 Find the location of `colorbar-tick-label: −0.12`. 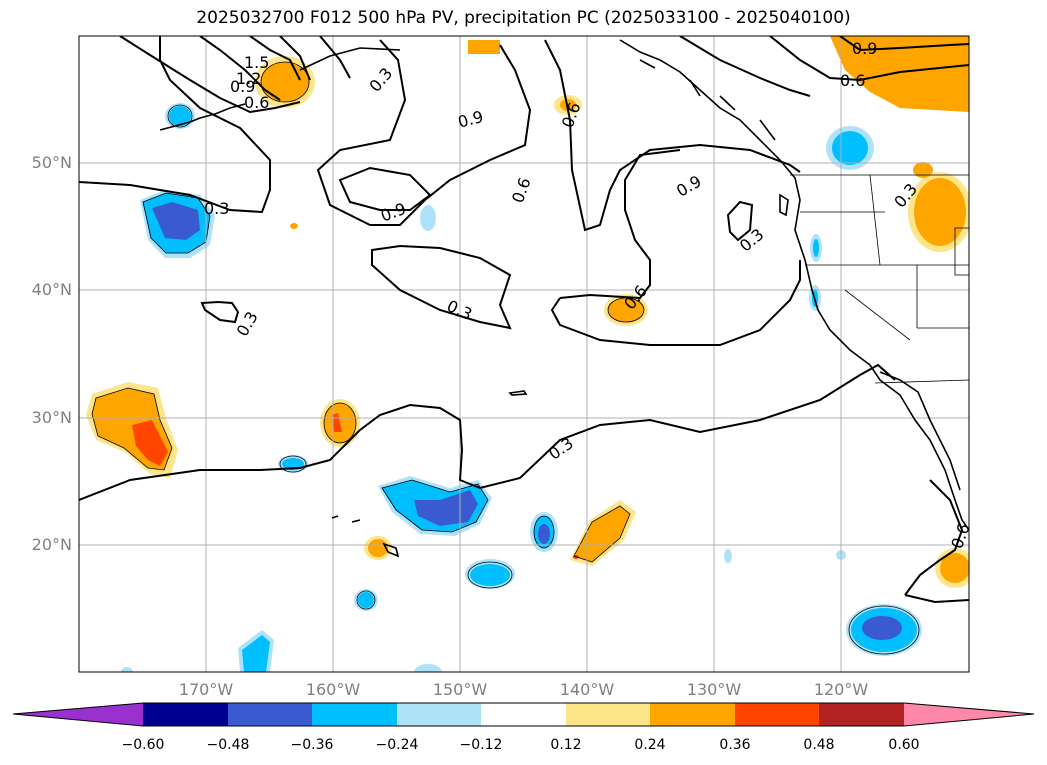

colorbar-tick-label: −0.12 is located at coordinates (481, 745).